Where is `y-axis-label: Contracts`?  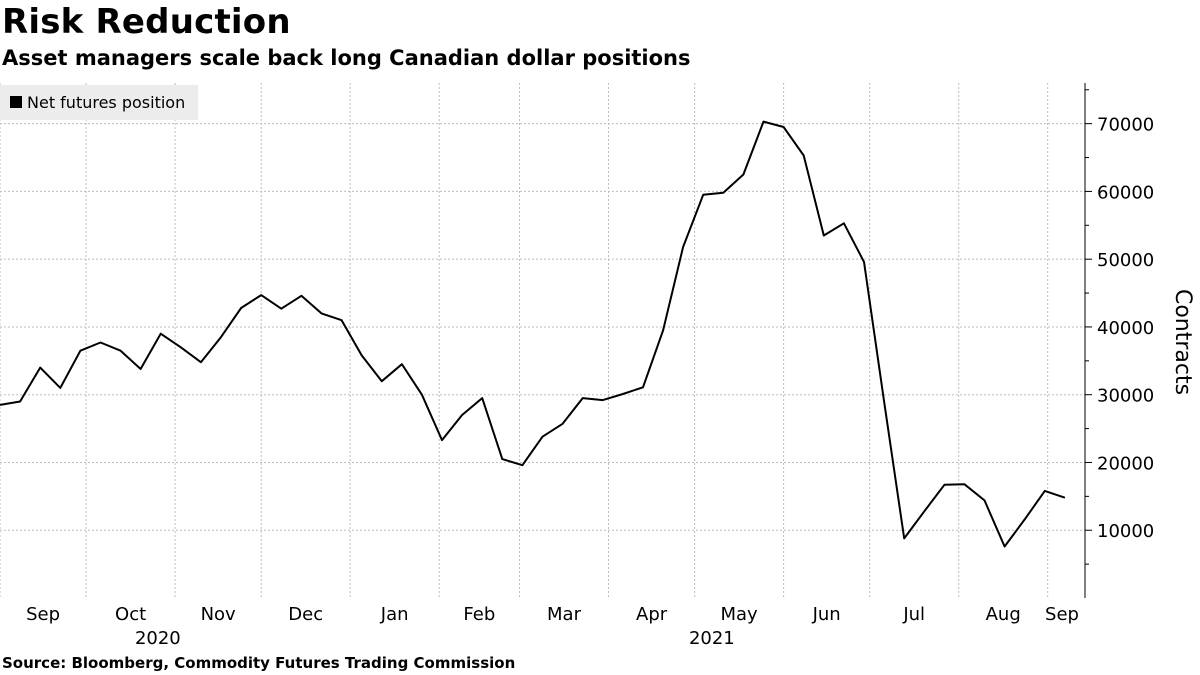
y-axis-label: Contracts is located at coordinates (1182, 342).